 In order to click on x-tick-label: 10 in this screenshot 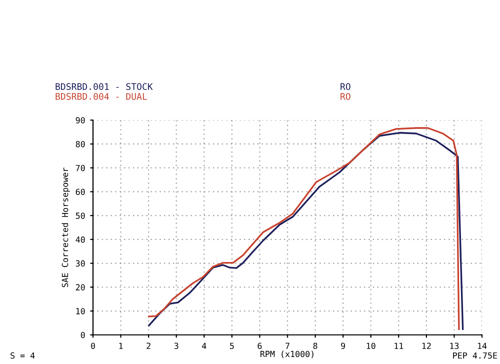, I will do `click(371, 346)`.